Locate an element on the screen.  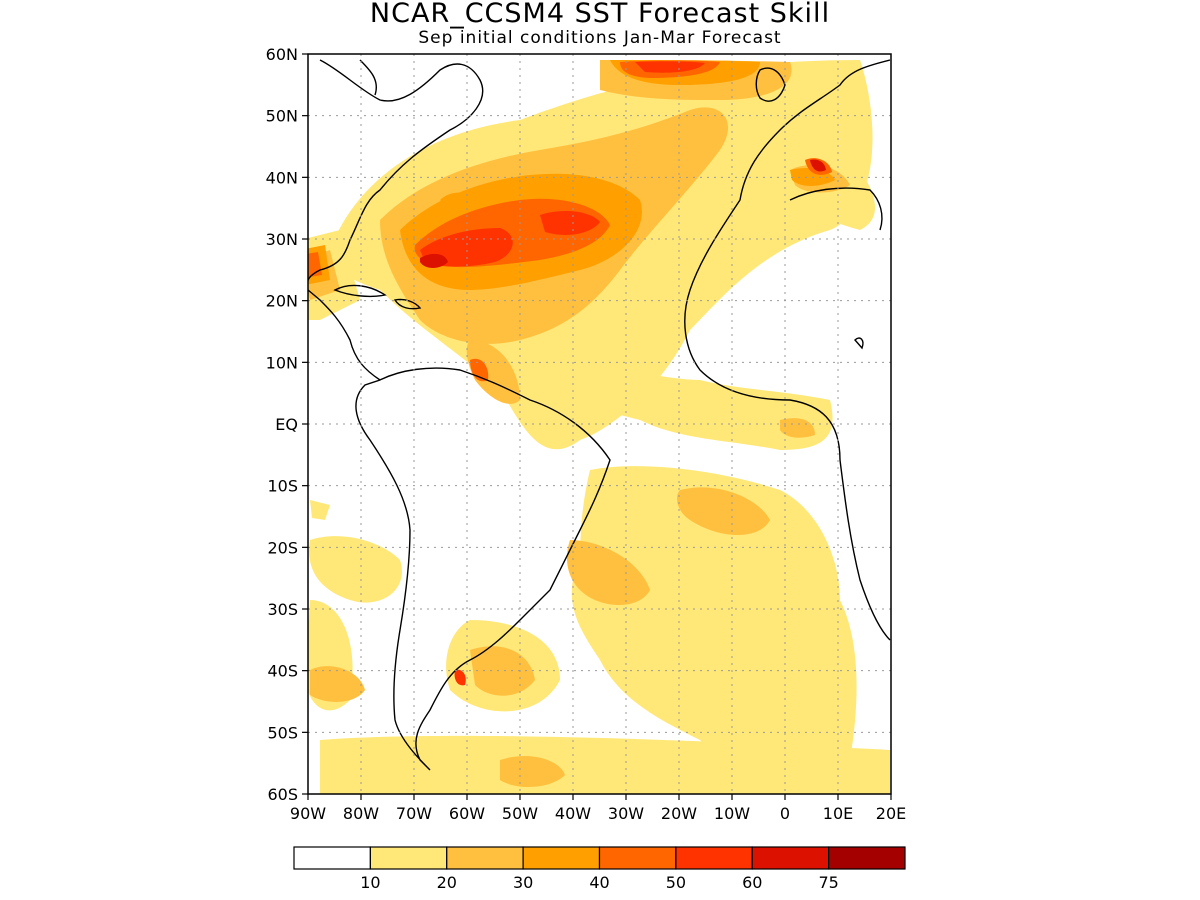
lat-label: 30S is located at coordinates (282, 609).